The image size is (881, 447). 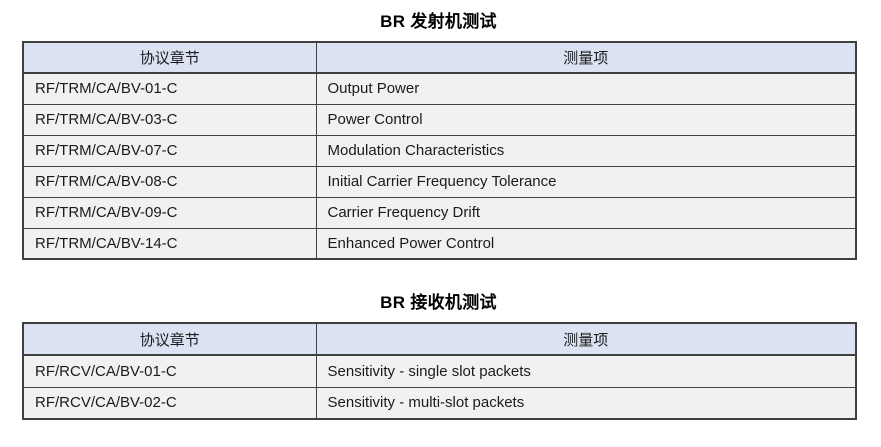 I want to click on protocol-section-cell: RF/TRM/CA/BV-09-C, so click(x=169, y=212).